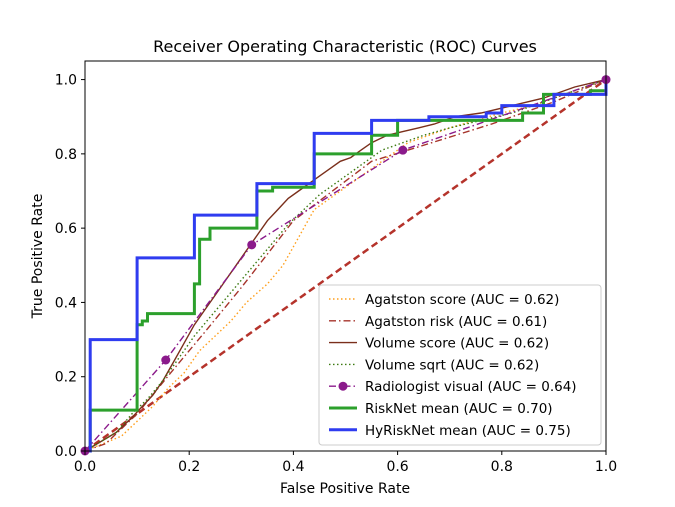  What do you see at coordinates (471, 387) in the screenshot?
I see `legend-label-5: Radiologist visual (AUC = 0.64)` at bounding box center [471, 387].